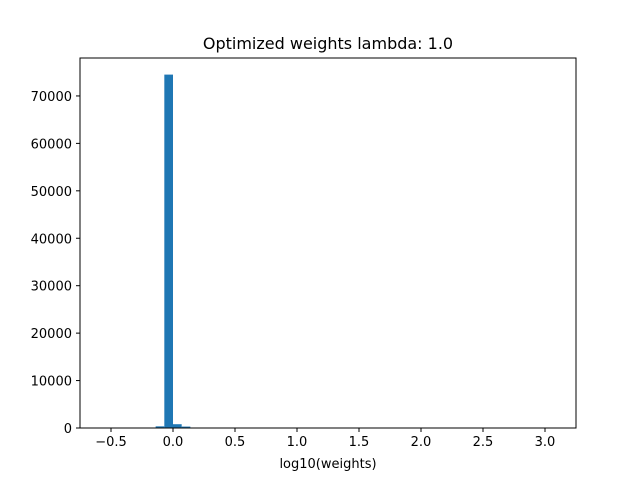  What do you see at coordinates (545, 442) in the screenshot?
I see `x-tick-label-7: 3.0` at bounding box center [545, 442].